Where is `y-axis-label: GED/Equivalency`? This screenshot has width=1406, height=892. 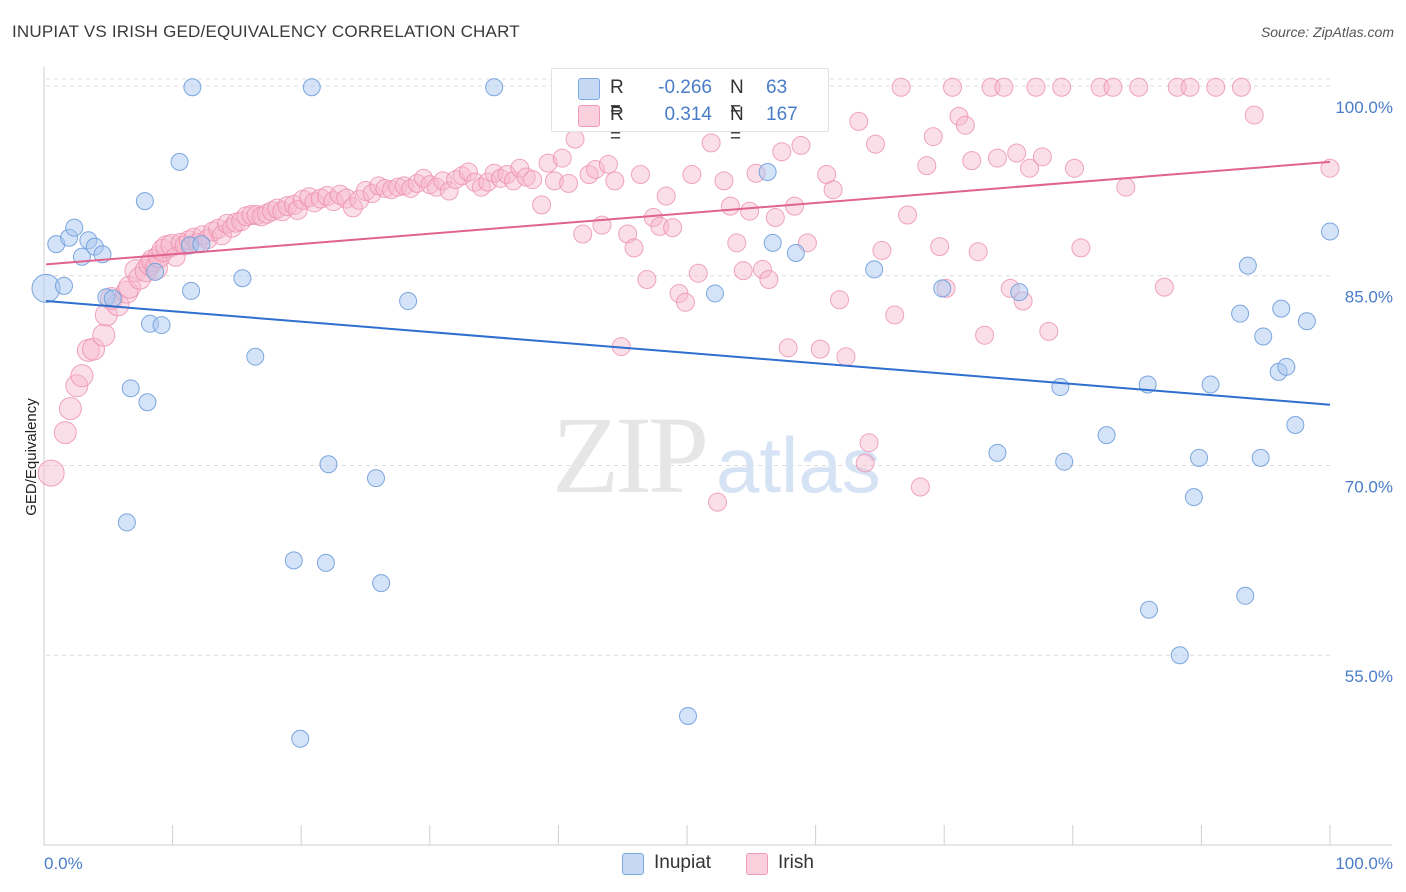 y-axis-label: GED/Equivalency is located at coordinates (31, 457).